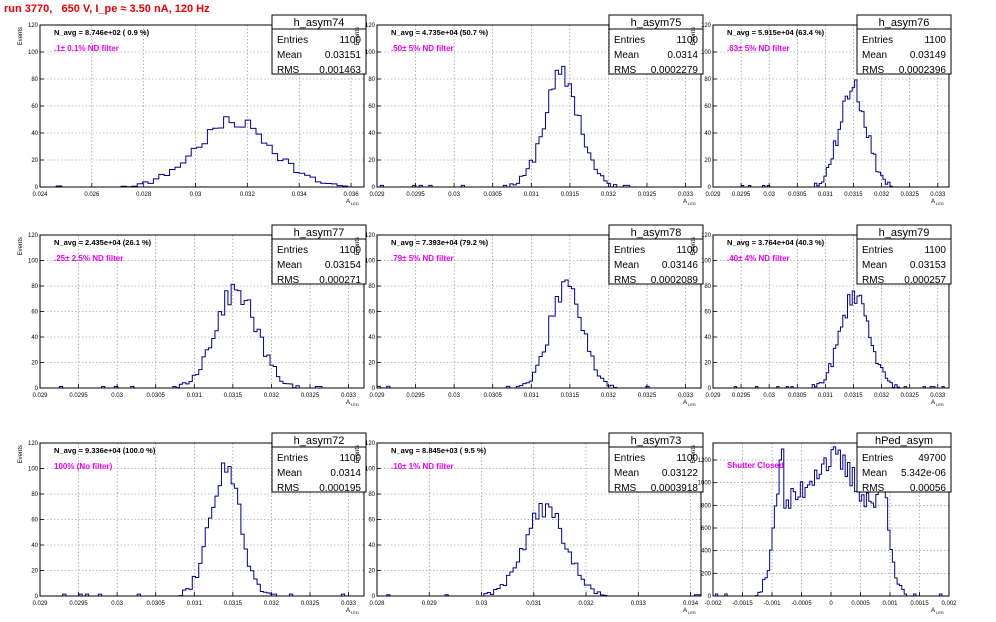 The image size is (996, 622). Describe the element at coordinates (928, 265) in the screenshot. I see `stats-value: 0.03153` at that location.